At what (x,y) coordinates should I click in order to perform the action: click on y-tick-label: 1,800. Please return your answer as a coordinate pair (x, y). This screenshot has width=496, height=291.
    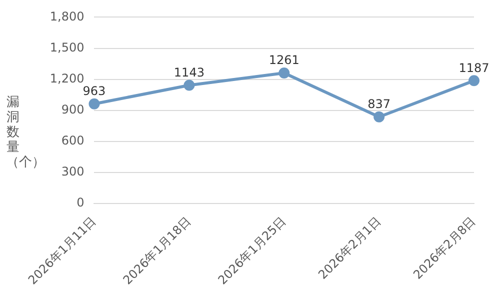
    Looking at the image, I should click on (67, 16).